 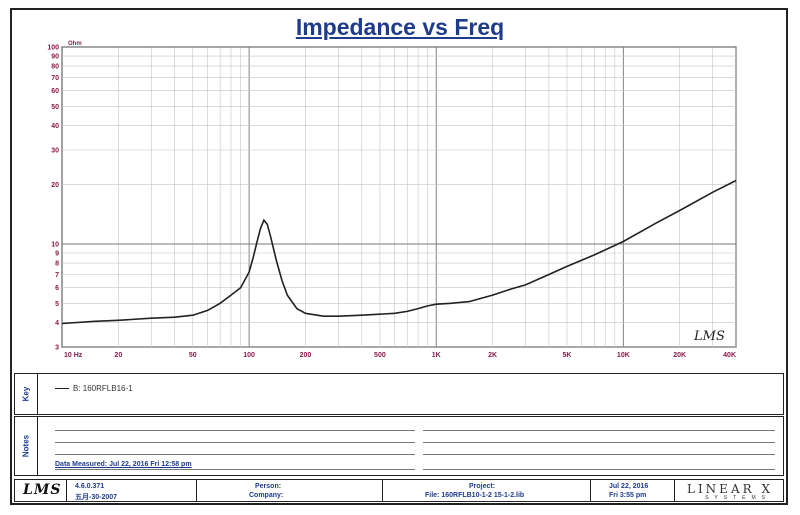 What do you see at coordinates (75, 44) in the screenshot?
I see `y-axis-unit: Ohm` at bounding box center [75, 44].